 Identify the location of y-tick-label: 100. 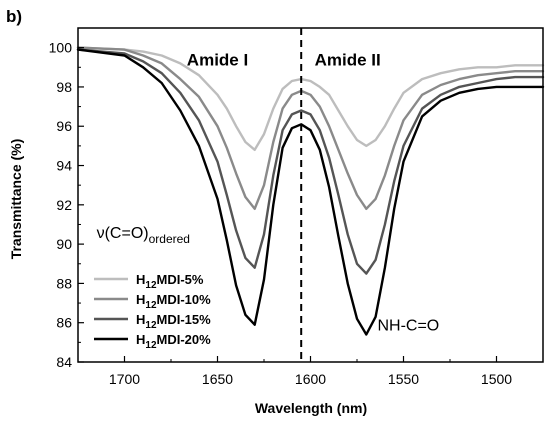
(61, 48).